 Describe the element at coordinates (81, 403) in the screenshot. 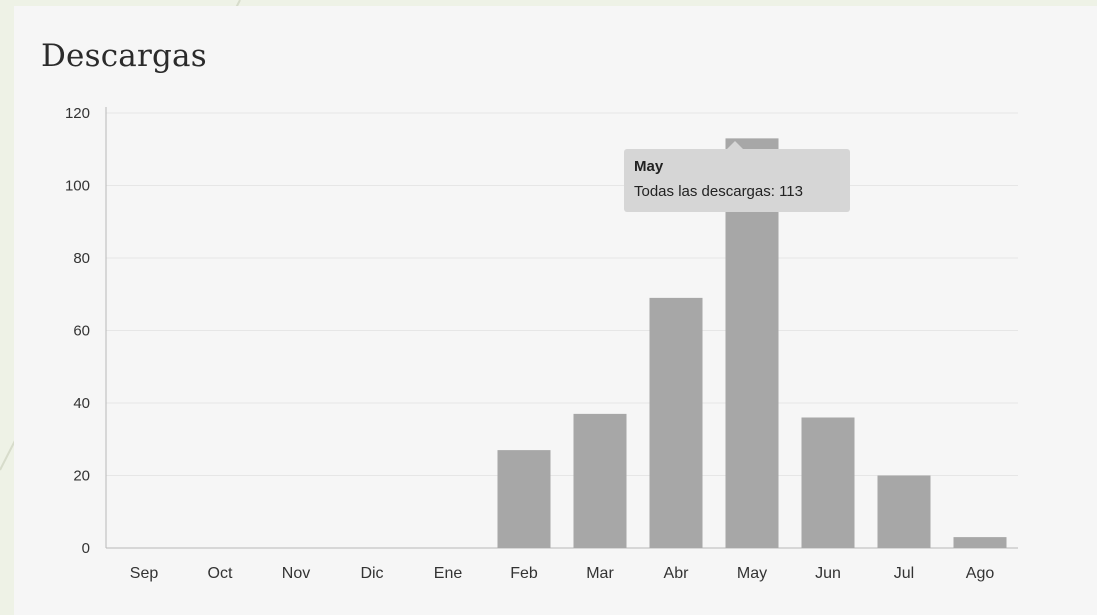

I see `y-tick-label: 40` at that location.